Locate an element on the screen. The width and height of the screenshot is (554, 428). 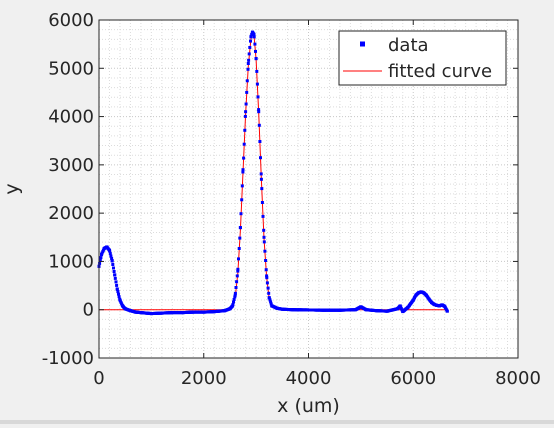
x-tick-label: 8000 is located at coordinates (518, 378).